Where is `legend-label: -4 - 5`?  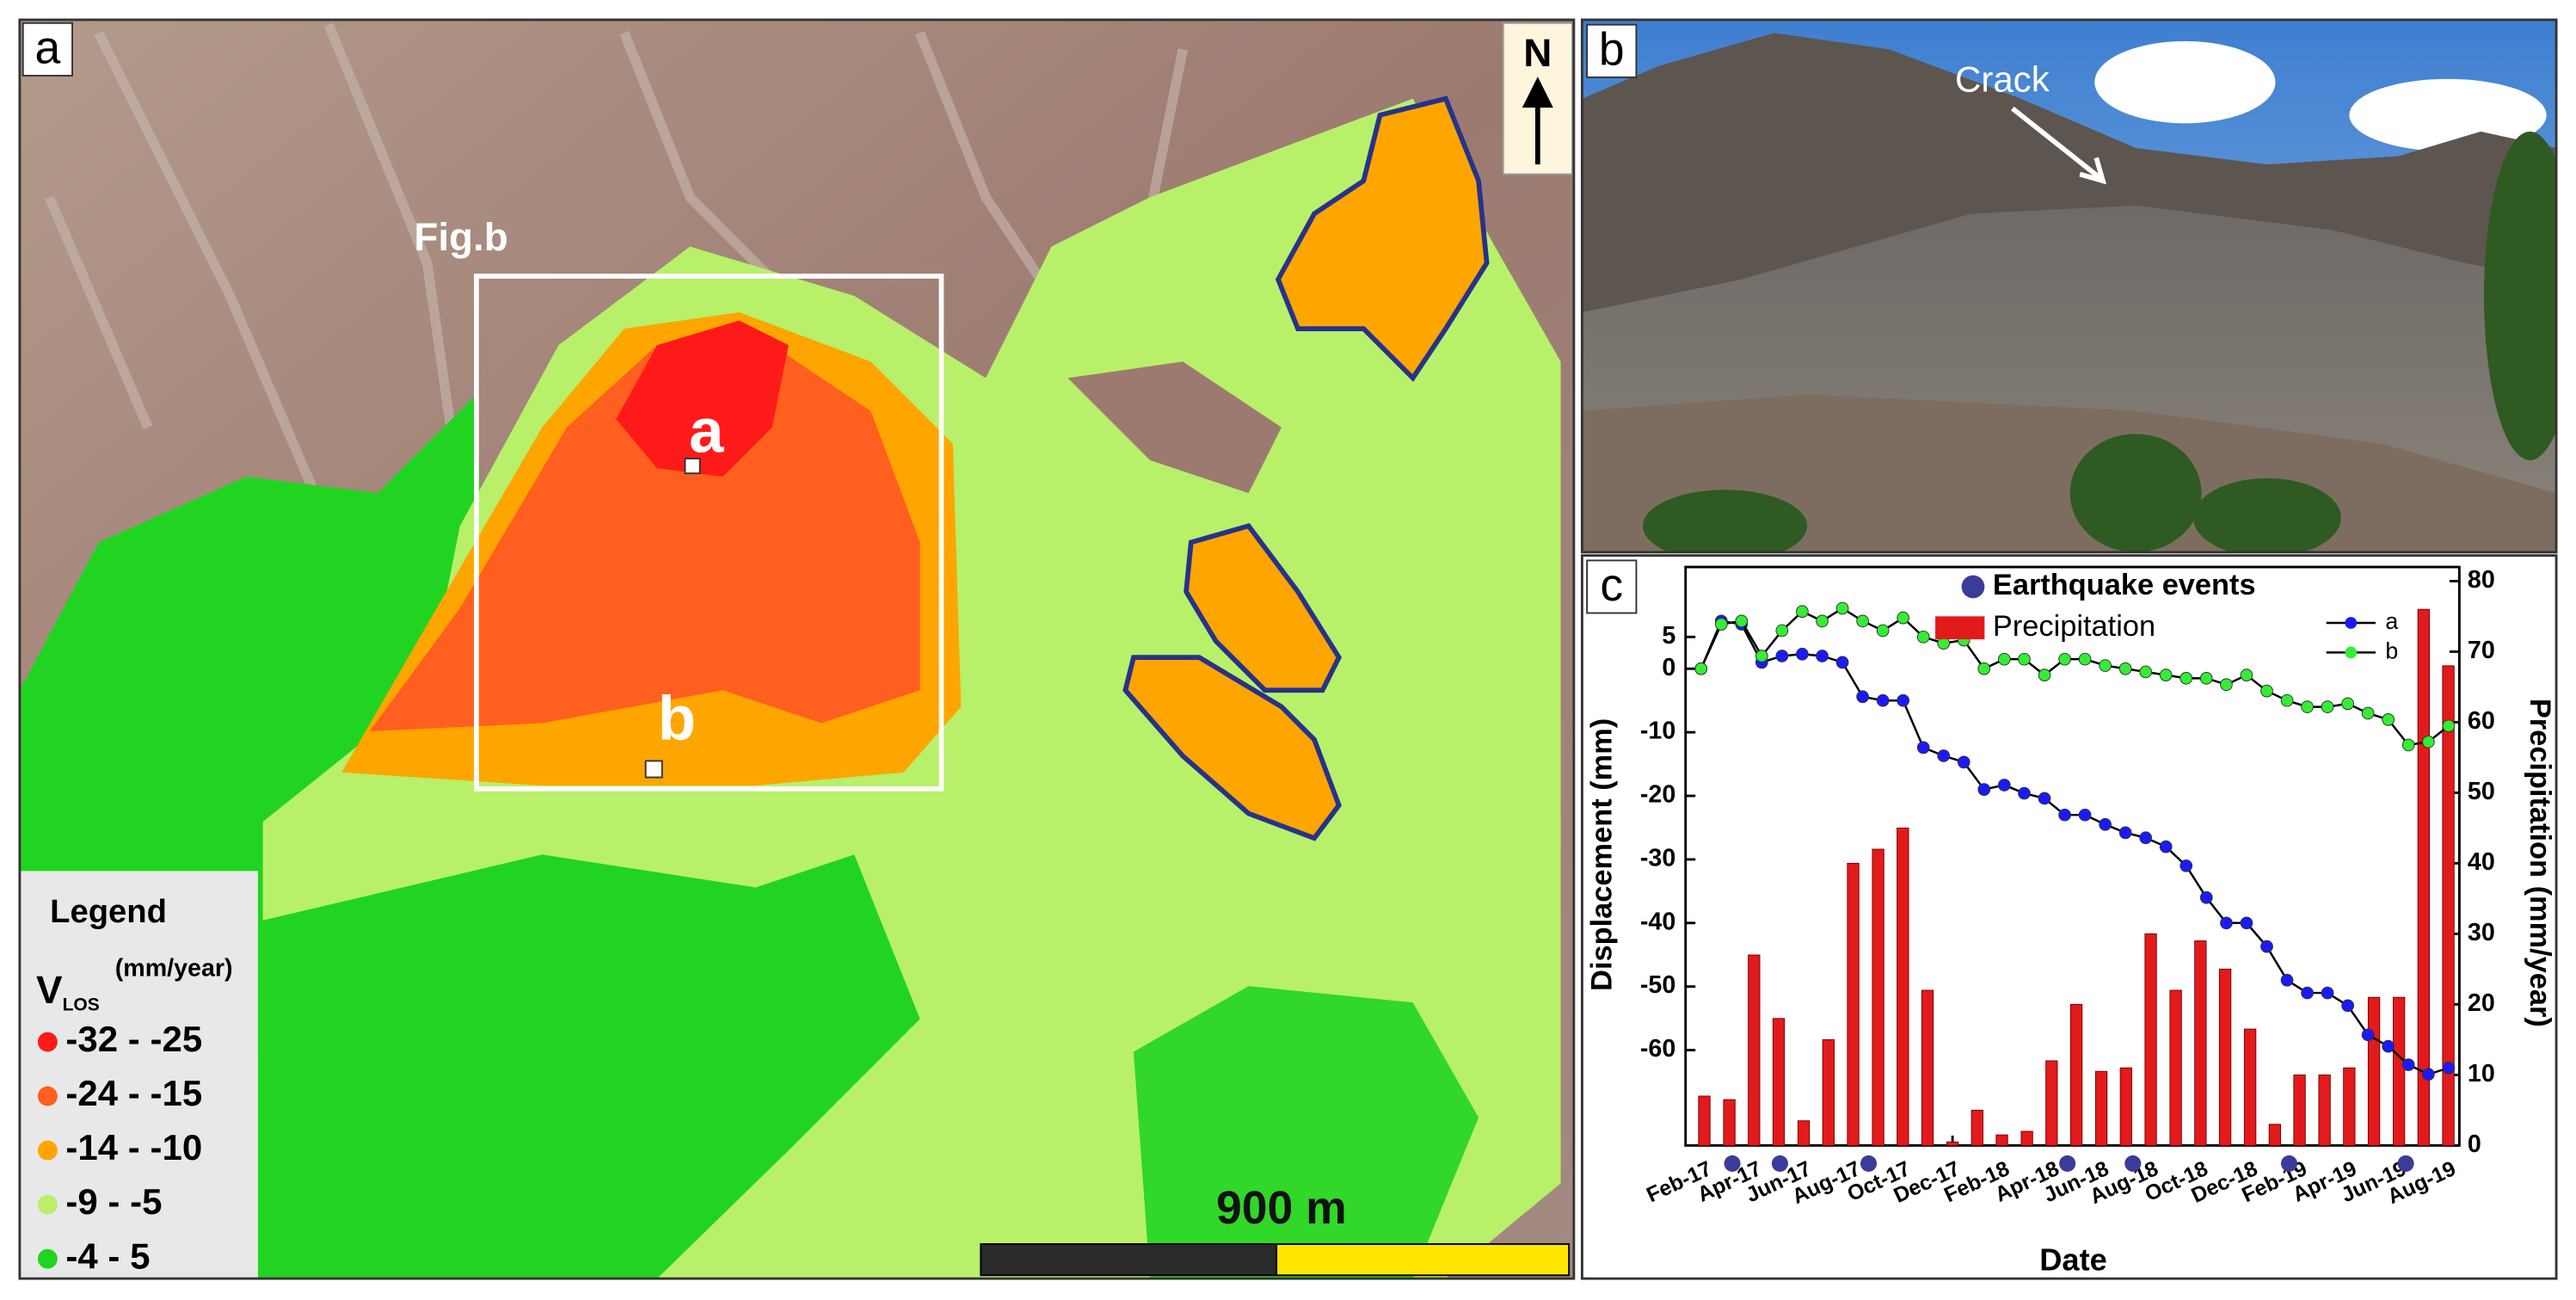
legend-label: -4 - 5 is located at coordinates (107, 1255).